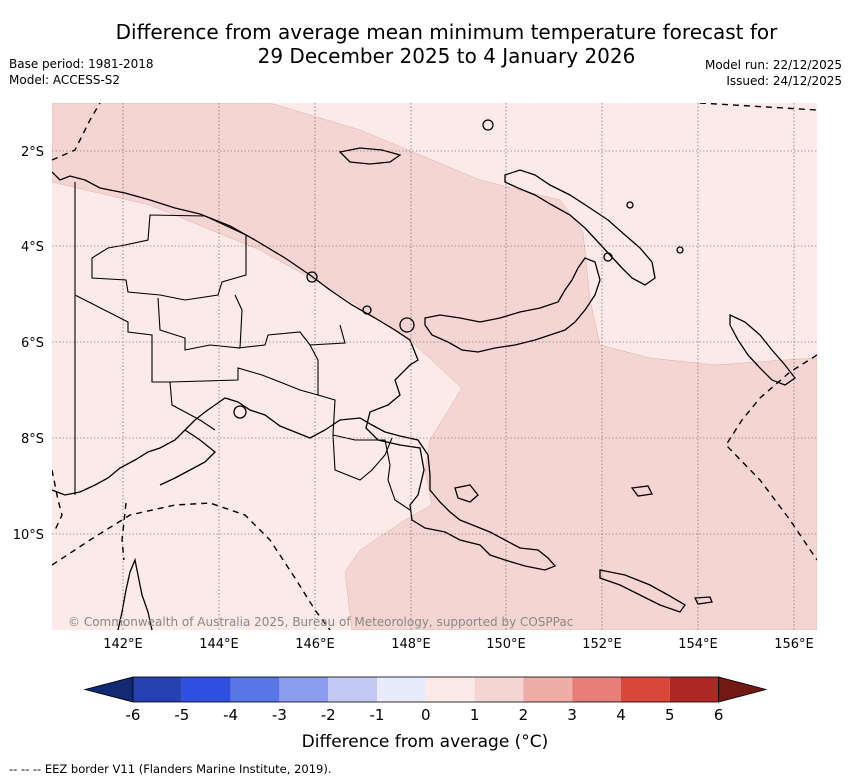 This screenshot has width=850, height=781. Describe the element at coordinates (524, 715) in the screenshot. I see `colorbar-tick-label: 2` at that location.